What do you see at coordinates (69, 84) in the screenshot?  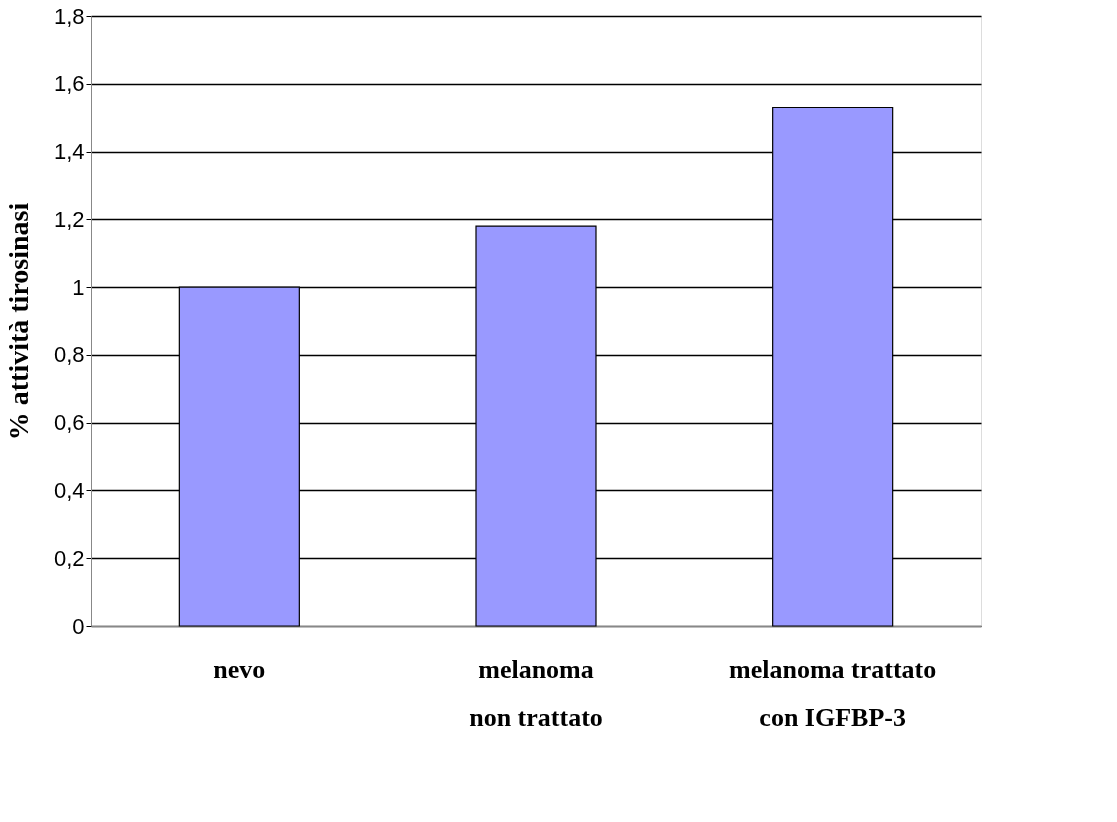 I see `y-tick-label: 1,6` at bounding box center [69, 84].